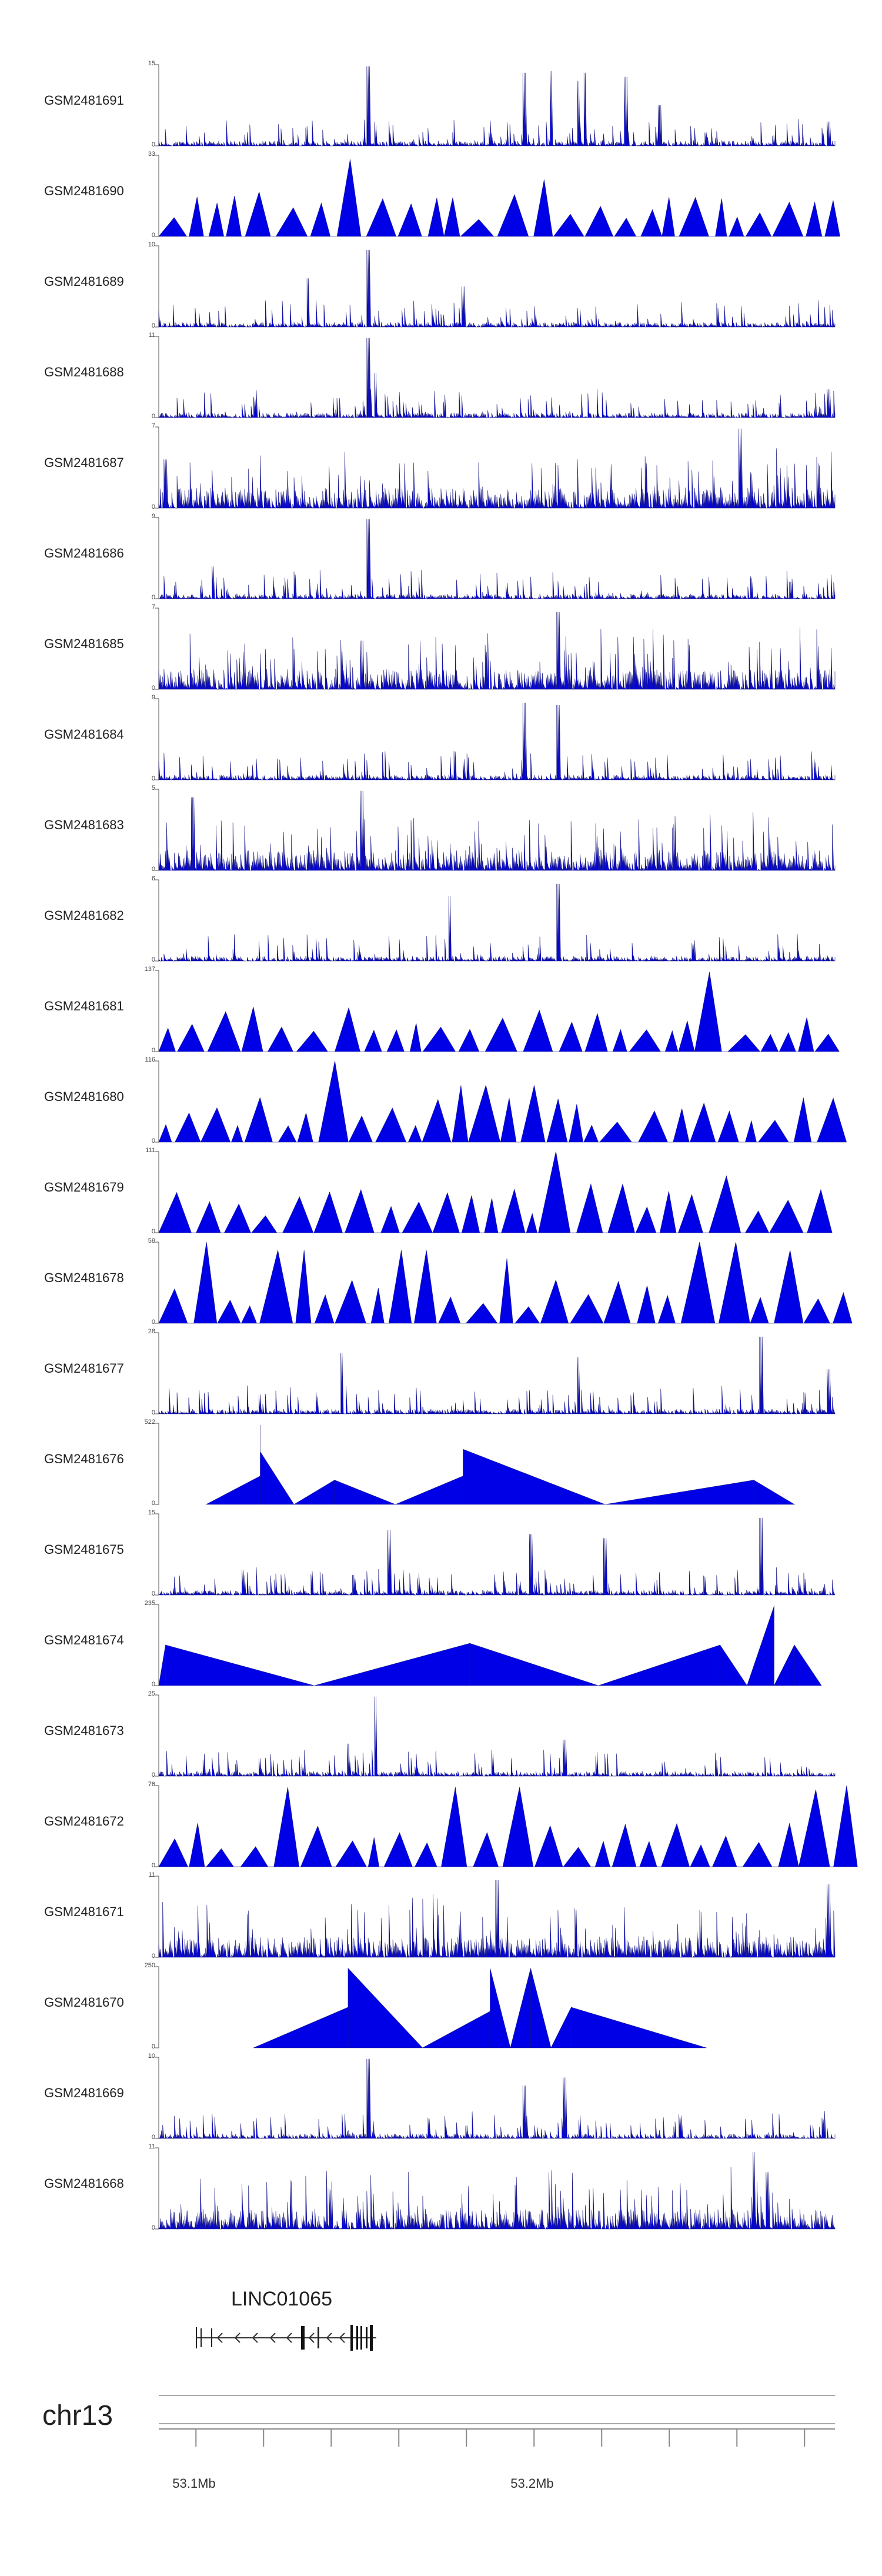 Image resolution: width=882 pixels, height=2576 pixels. Describe the element at coordinates (532, 2483) in the screenshot. I see `axis-coordinate-label: 53.2Mb` at that location.